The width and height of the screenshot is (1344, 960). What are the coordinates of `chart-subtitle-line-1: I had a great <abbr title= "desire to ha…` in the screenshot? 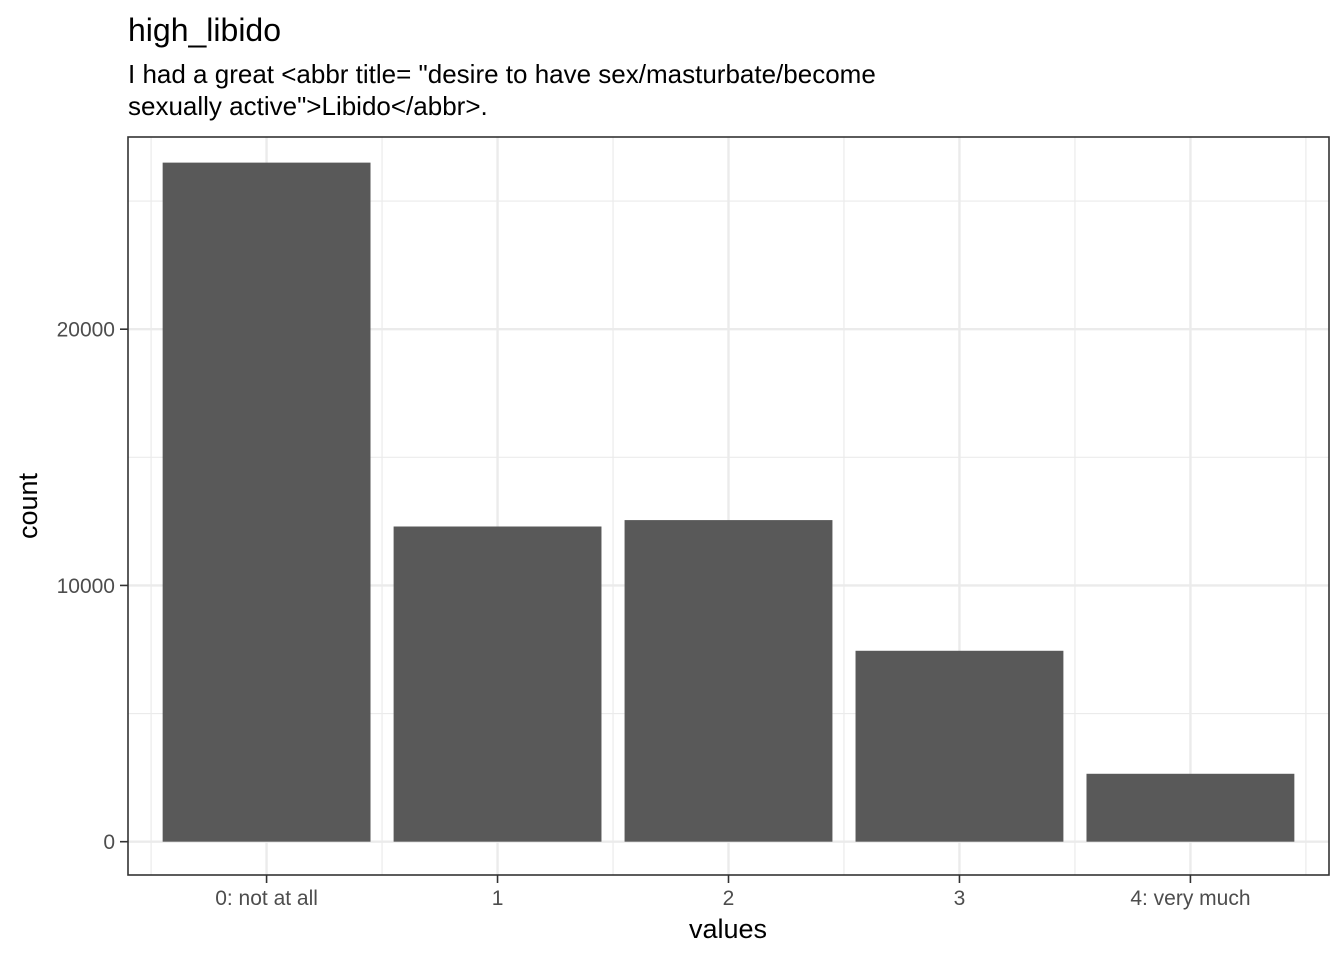 It's located at (502, 74).